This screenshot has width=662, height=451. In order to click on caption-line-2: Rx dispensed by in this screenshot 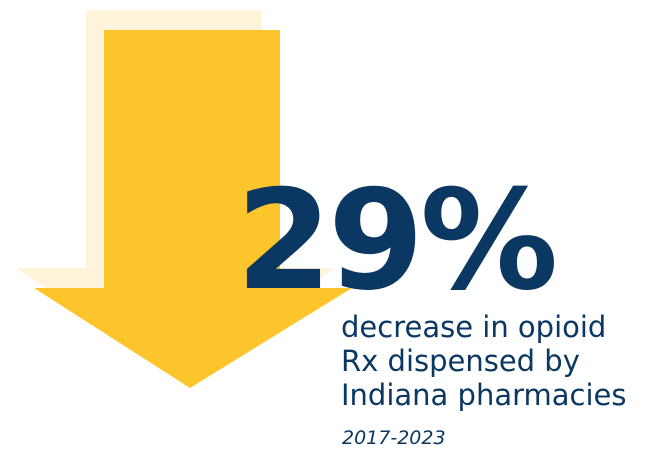, I will do `click(460, 361)`.